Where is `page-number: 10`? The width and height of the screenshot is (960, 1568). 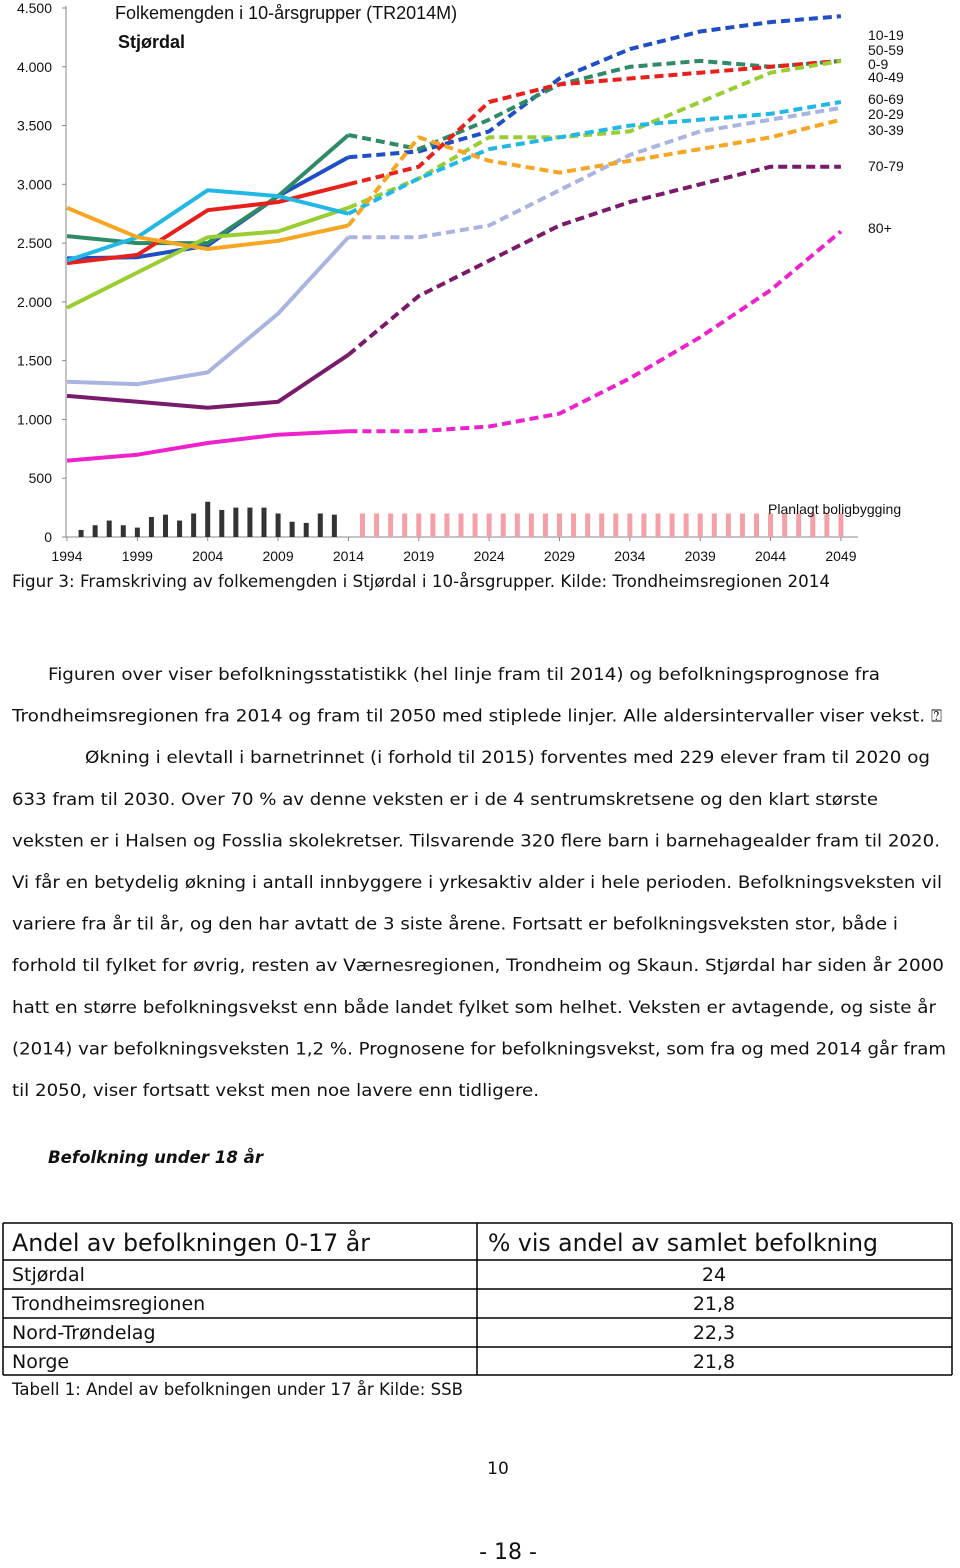 page-number: 10 is located at coordinates (498, 1469).